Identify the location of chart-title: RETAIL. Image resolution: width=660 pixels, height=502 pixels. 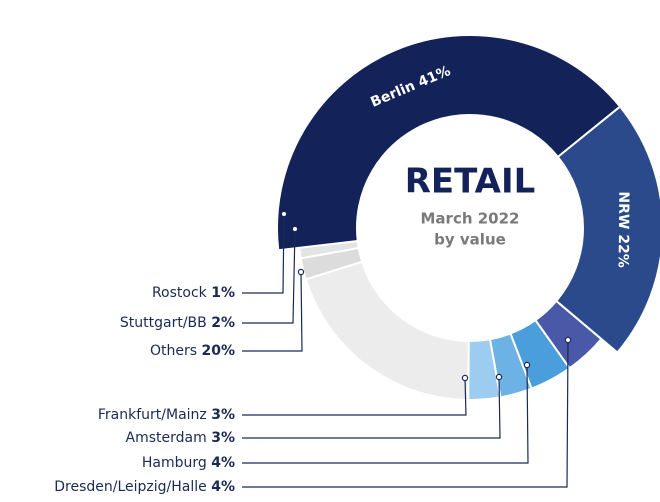
(470, 182).